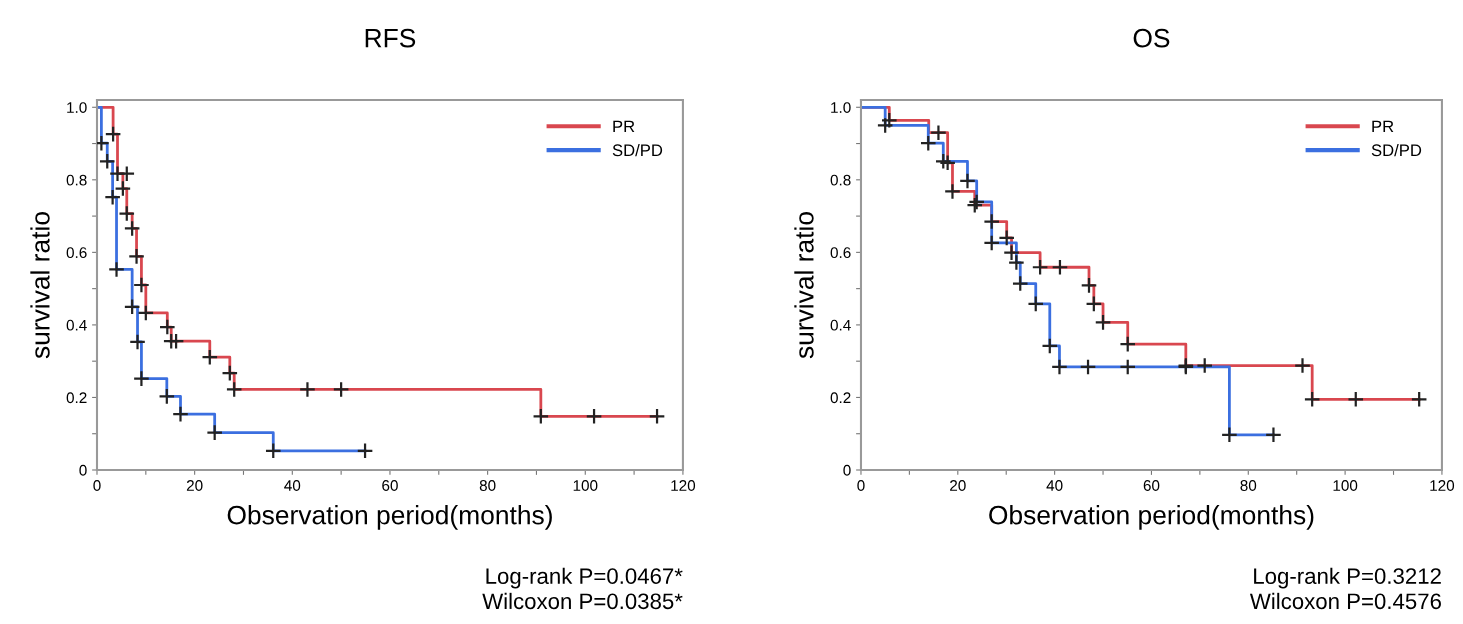 This screenshot has width=1463, height=624. What do you see at coordinates (1347, 578) in the screenshot?
I see `text: Log-rank P=0.3212` at bounding box center [1347, 578].